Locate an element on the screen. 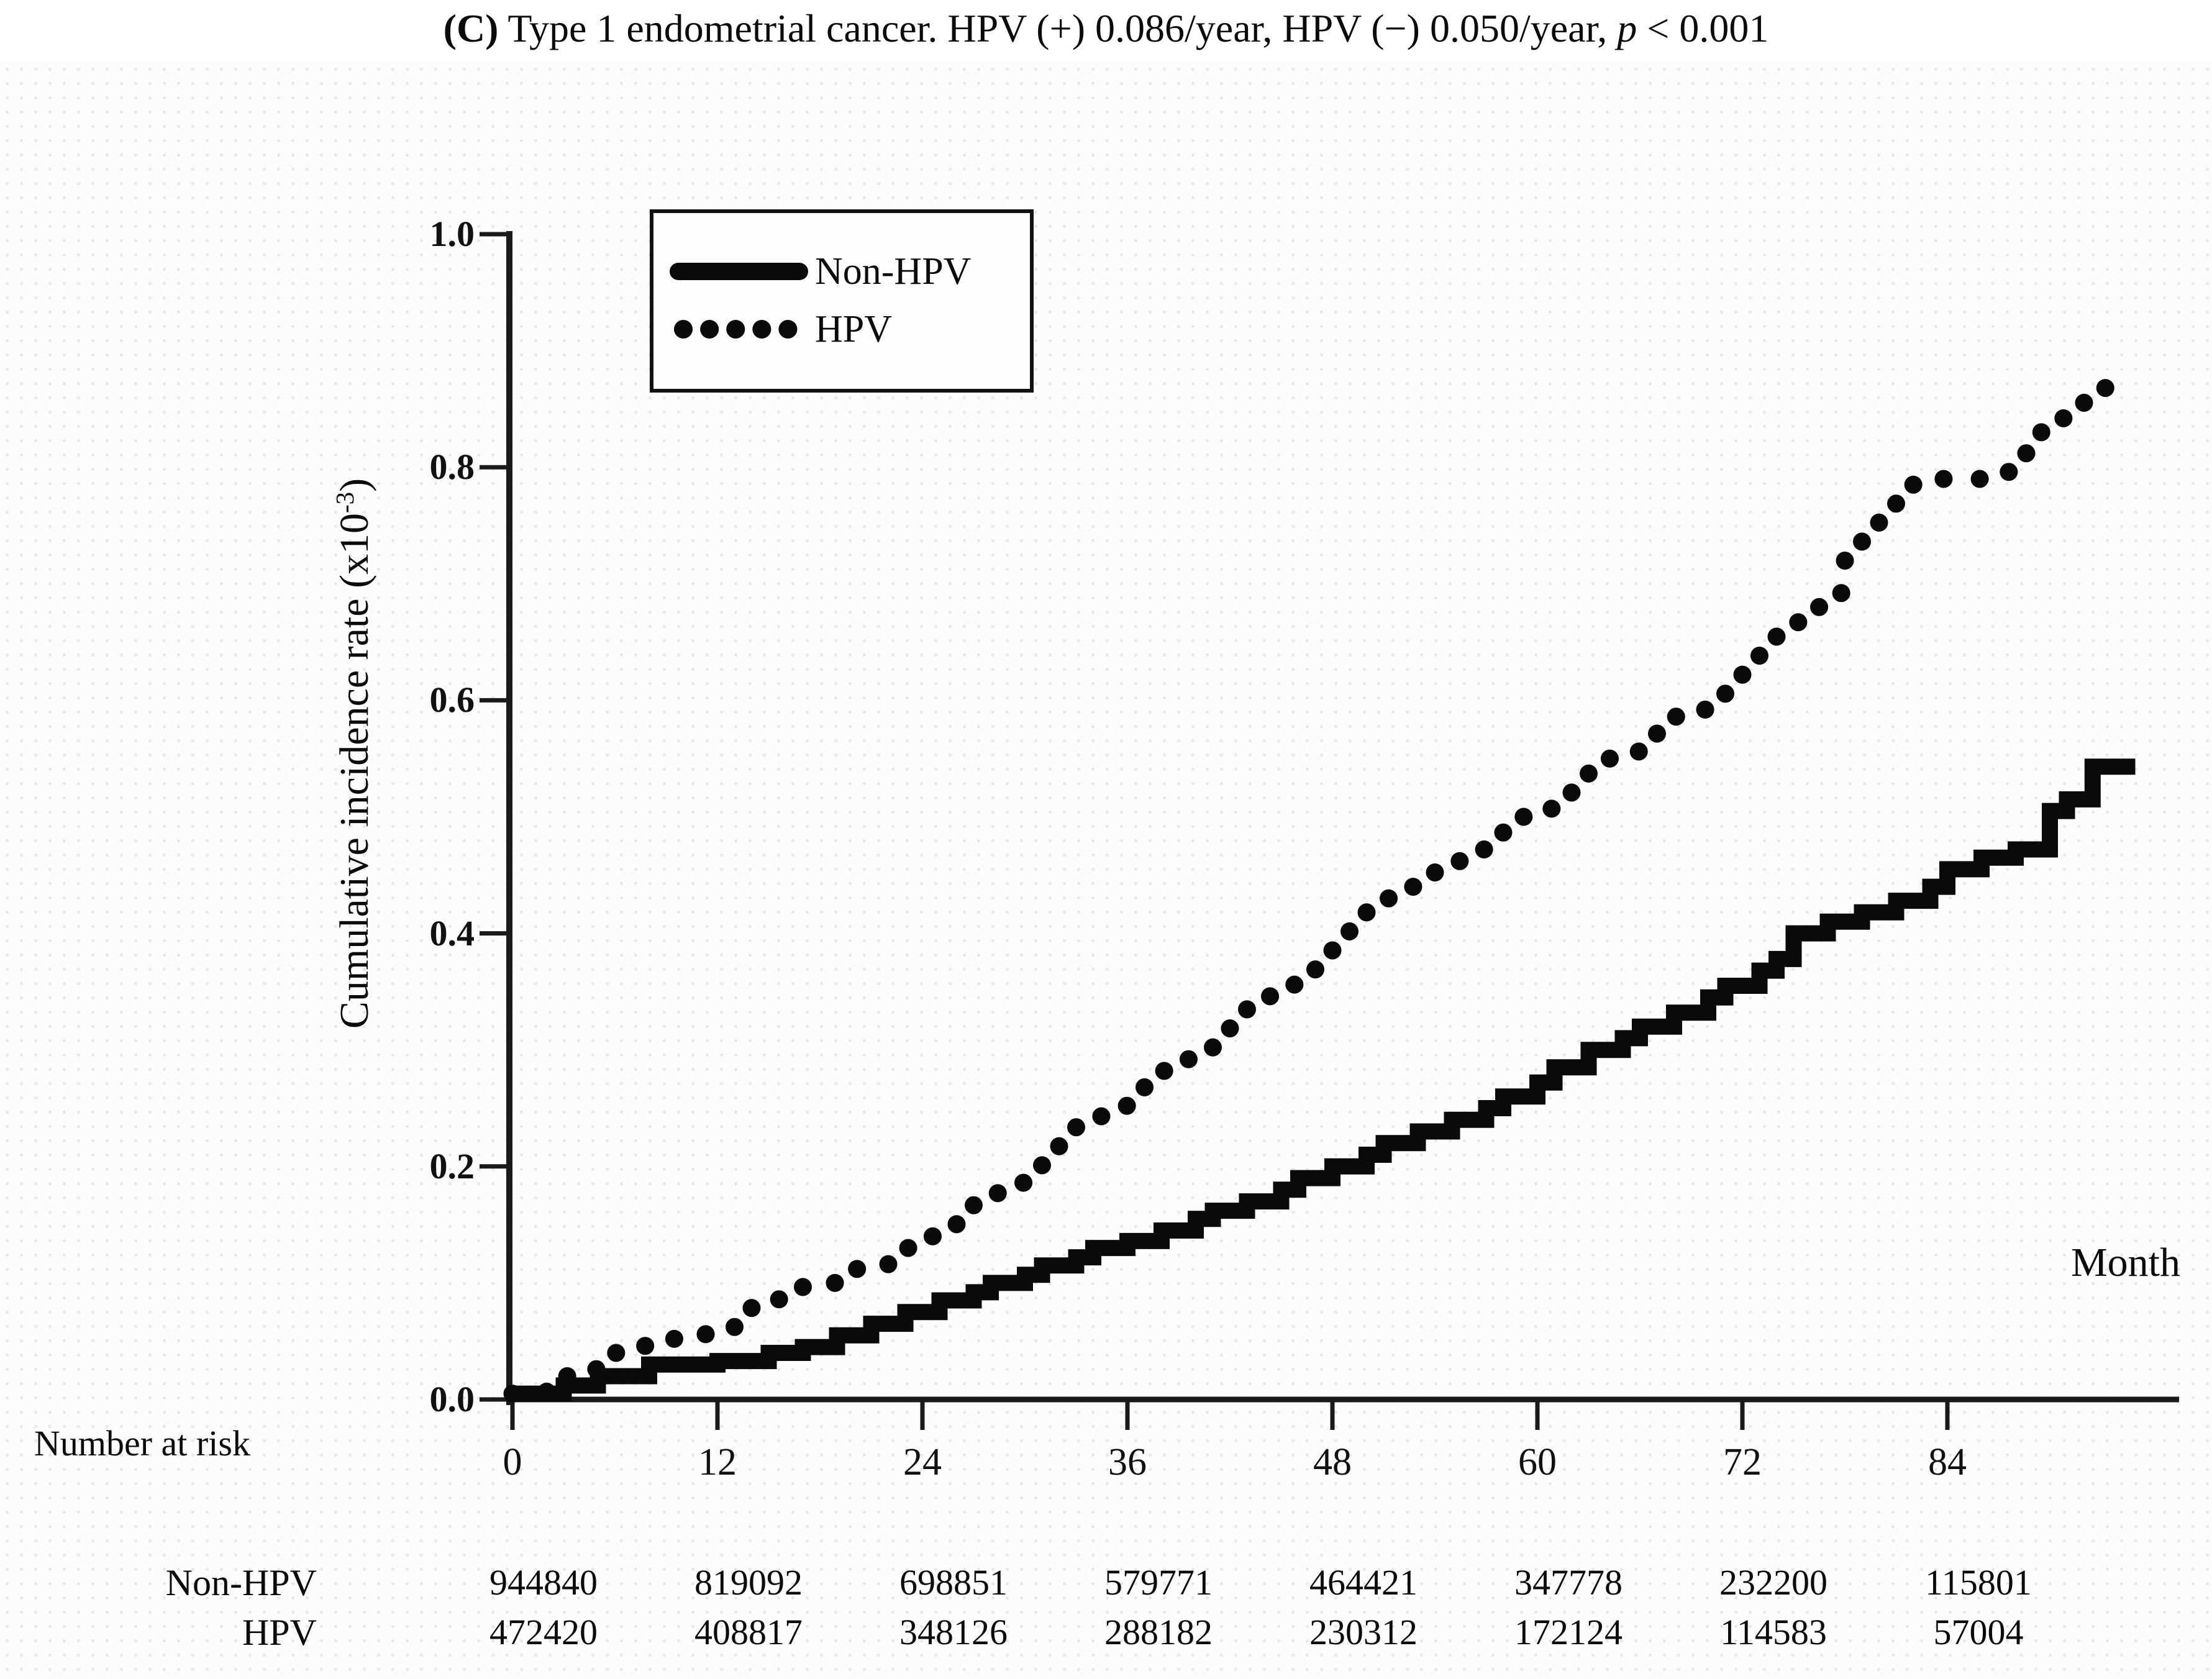 Image resolution: width=2212 pixels, height=1679 pixels. risk-value-cell: 172124 is located at coordinates (1568, 1632).